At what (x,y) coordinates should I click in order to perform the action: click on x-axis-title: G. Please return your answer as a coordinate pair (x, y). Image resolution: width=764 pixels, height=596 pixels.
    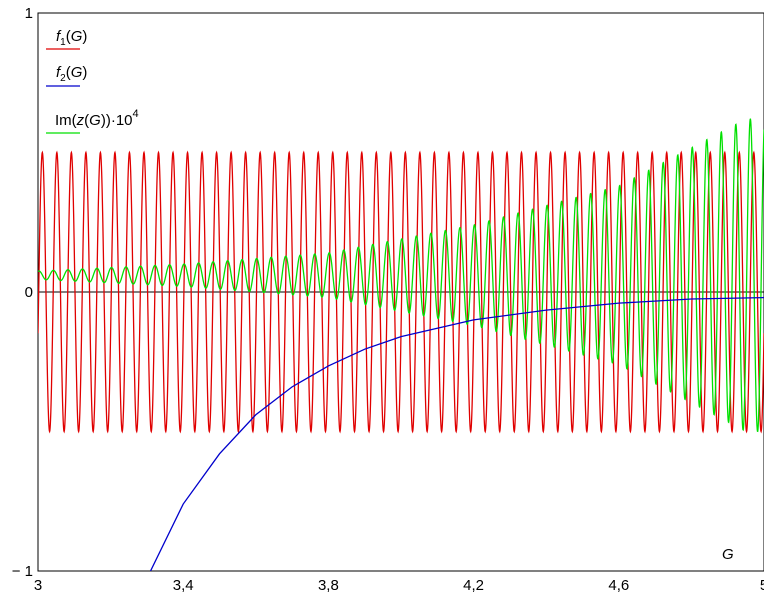
    Looking at the image, I should click on (728, 554).